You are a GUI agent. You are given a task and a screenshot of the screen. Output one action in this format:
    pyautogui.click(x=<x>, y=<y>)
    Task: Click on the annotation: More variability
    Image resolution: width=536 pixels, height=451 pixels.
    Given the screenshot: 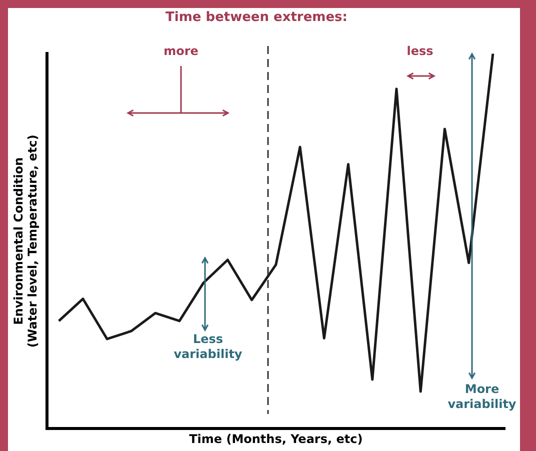 What is the action you would take?
    pyautogui.click(x=482, y=397)
    